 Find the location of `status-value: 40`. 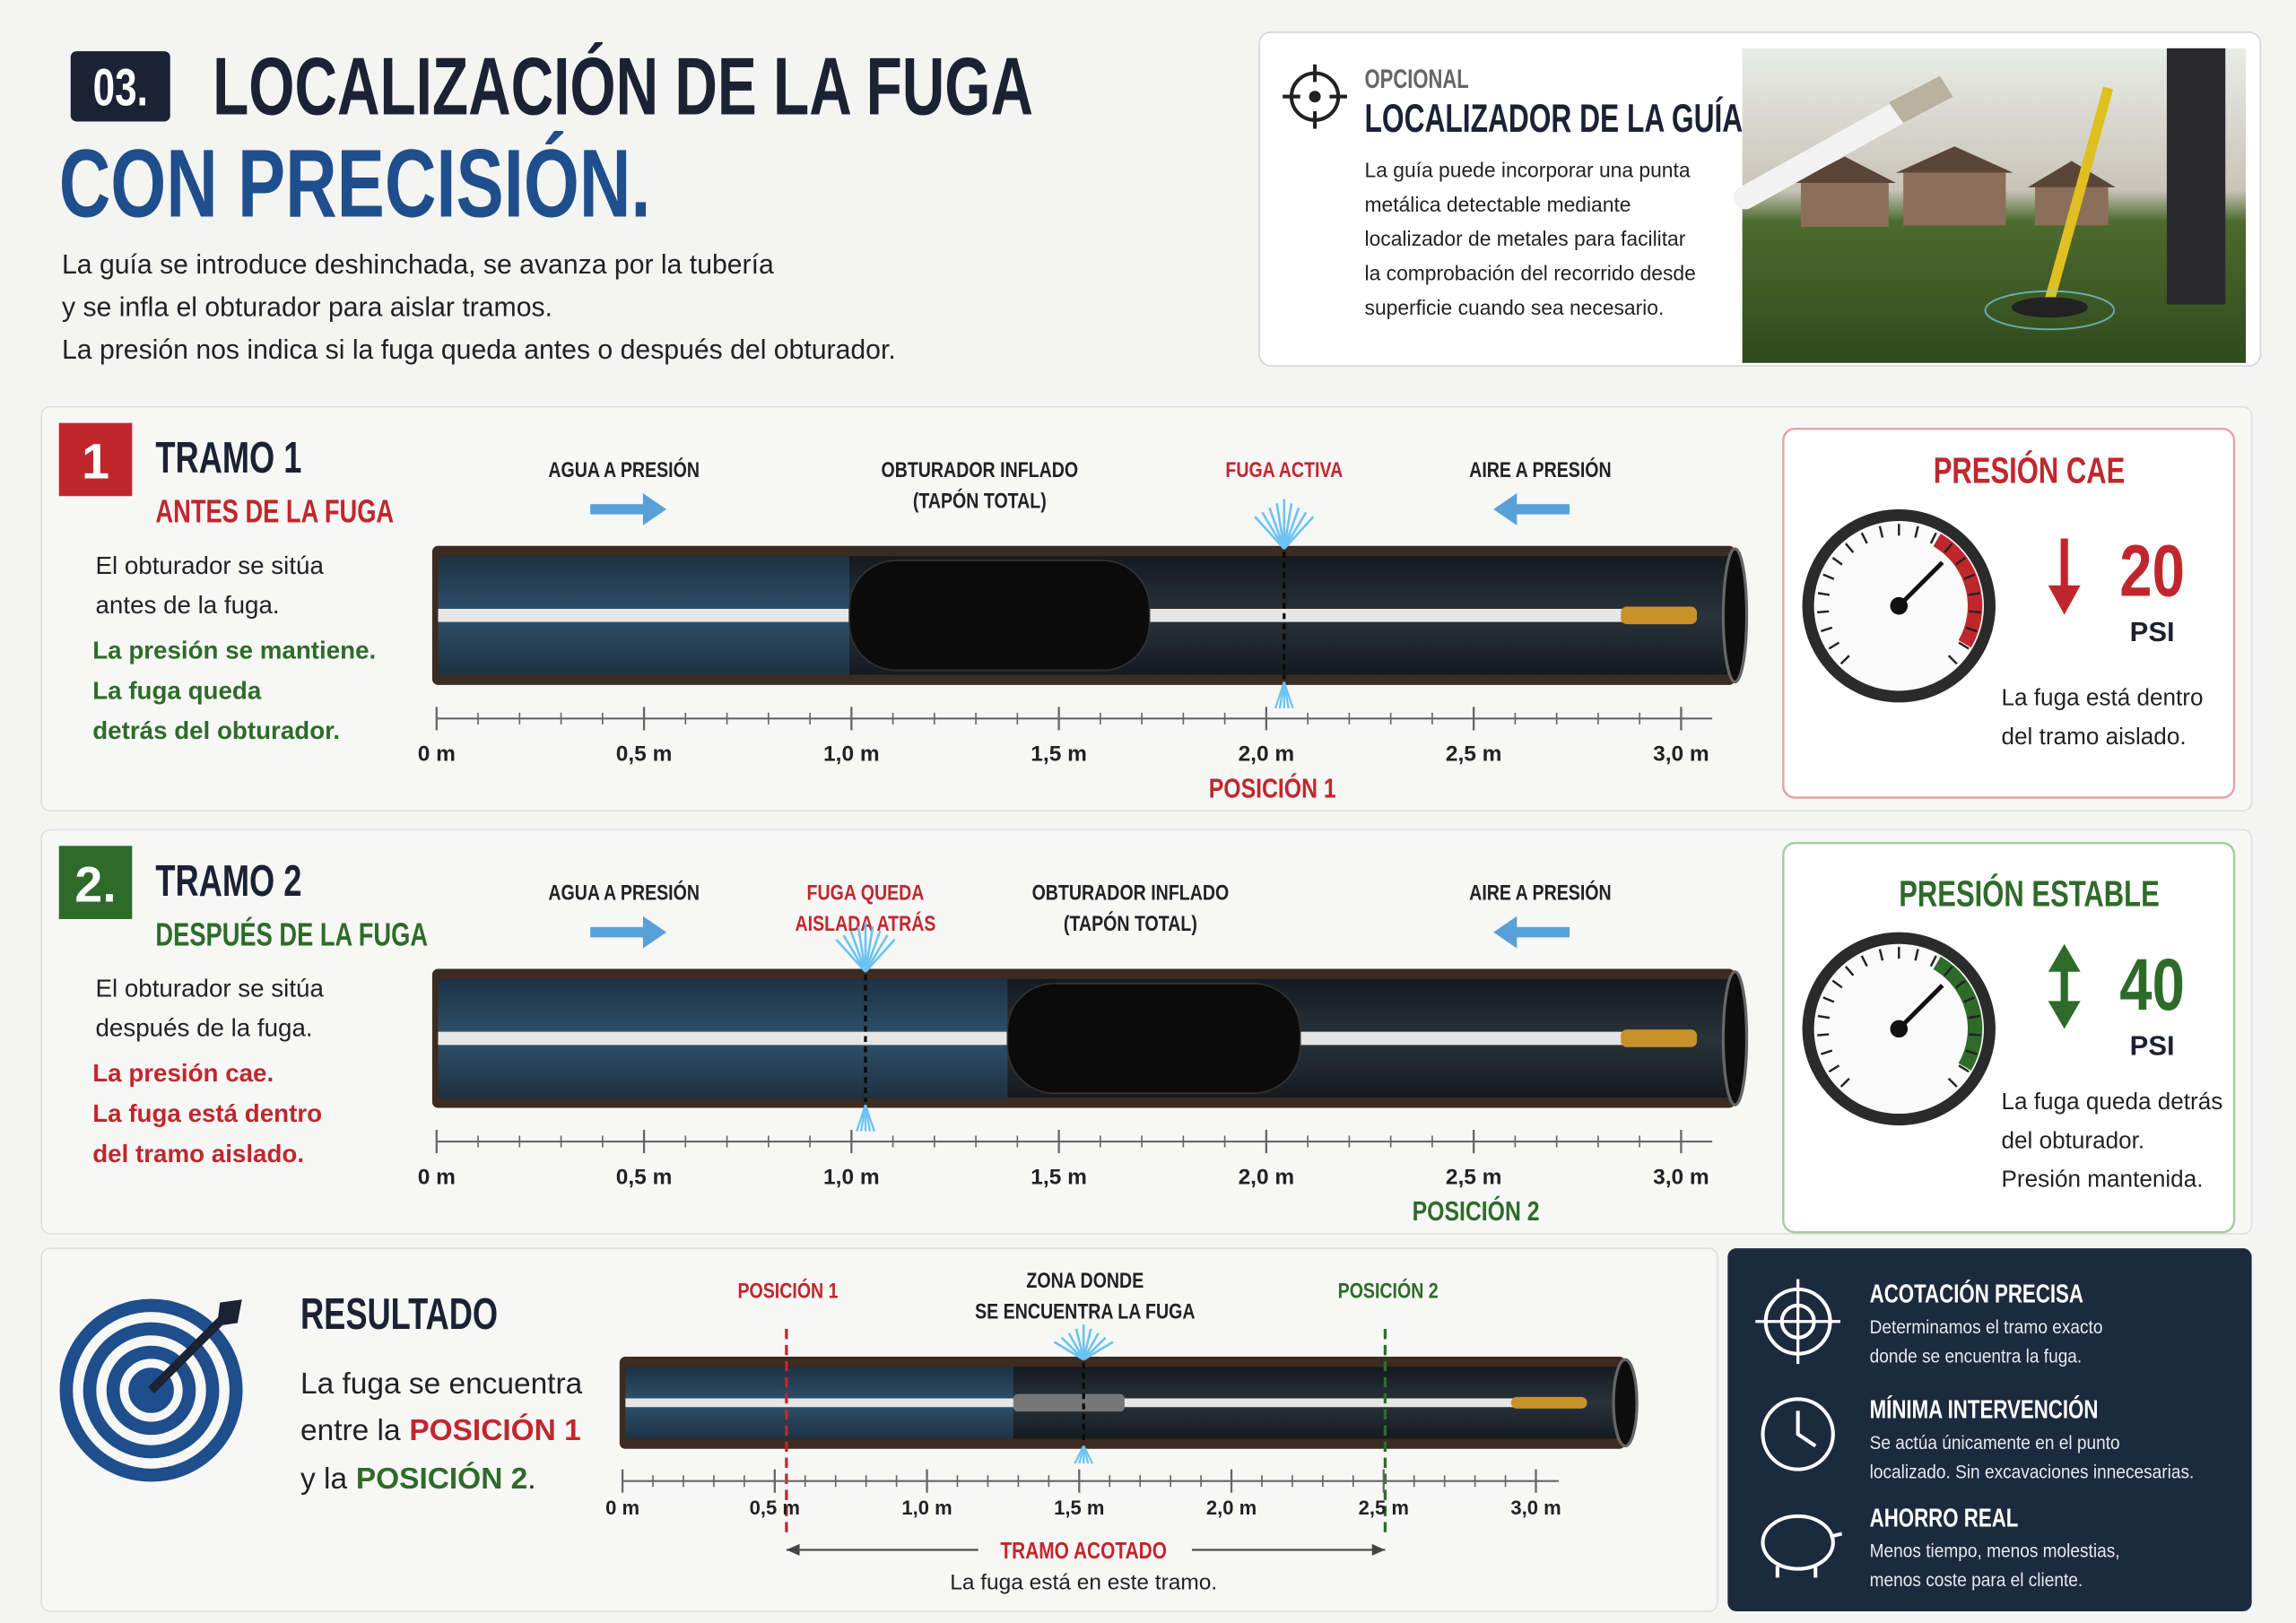

status-value: 40 is located at coordinates (2152, 985).